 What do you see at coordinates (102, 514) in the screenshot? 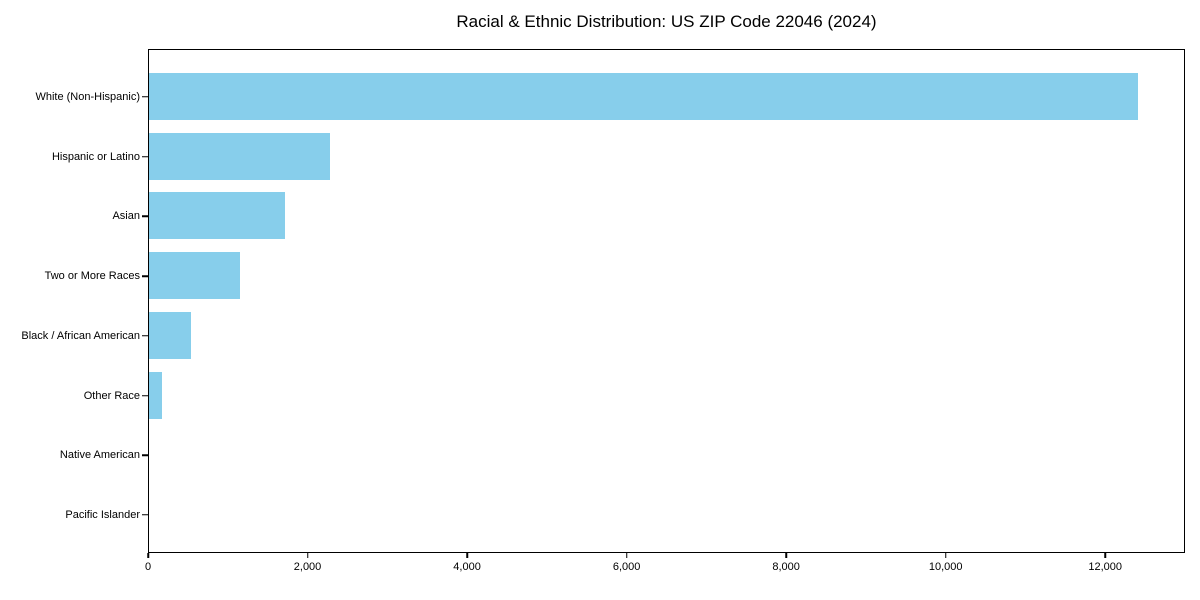
I see `y-tick-label: Pacific Islander` at bounding box center [102, 514].